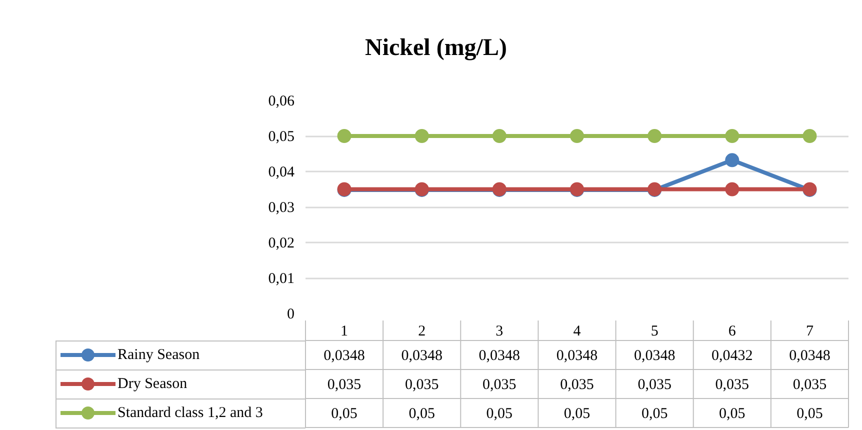  I want to click on x-tick-label: 2, so click(422, 332).